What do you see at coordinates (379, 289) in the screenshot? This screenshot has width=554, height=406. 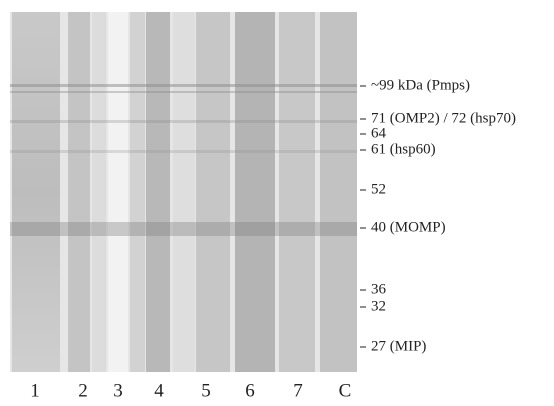 I see `marker-label: 36` at bounding box center [379, 289].